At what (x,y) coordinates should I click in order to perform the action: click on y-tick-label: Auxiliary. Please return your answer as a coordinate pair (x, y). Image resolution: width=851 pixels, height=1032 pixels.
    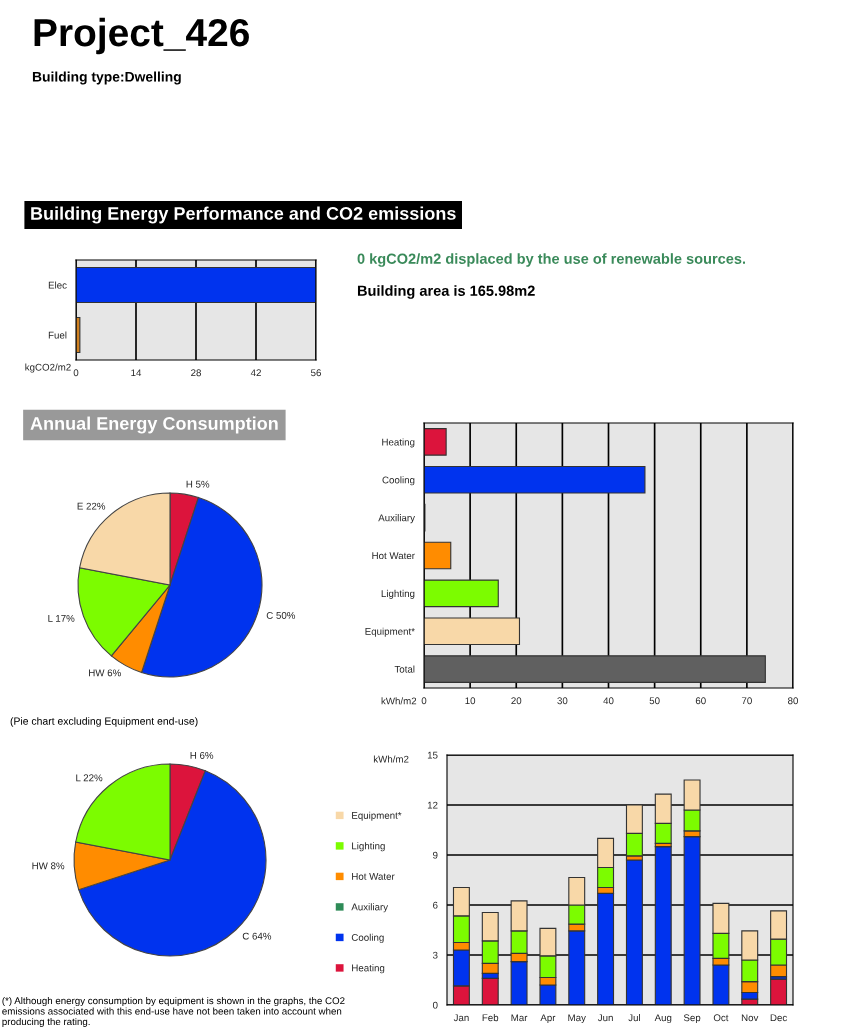
    Looking at the image, I should click on (396, 519).